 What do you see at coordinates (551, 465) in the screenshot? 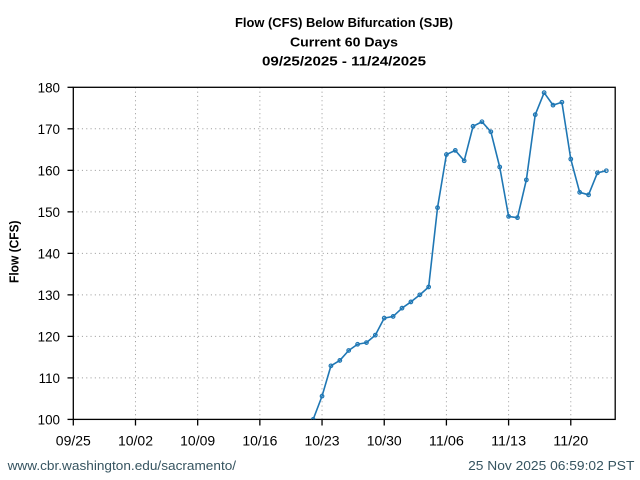
I see `svg-text: 25 Nov 2025 06:59:02 PST` at bounding box center [551, 465].